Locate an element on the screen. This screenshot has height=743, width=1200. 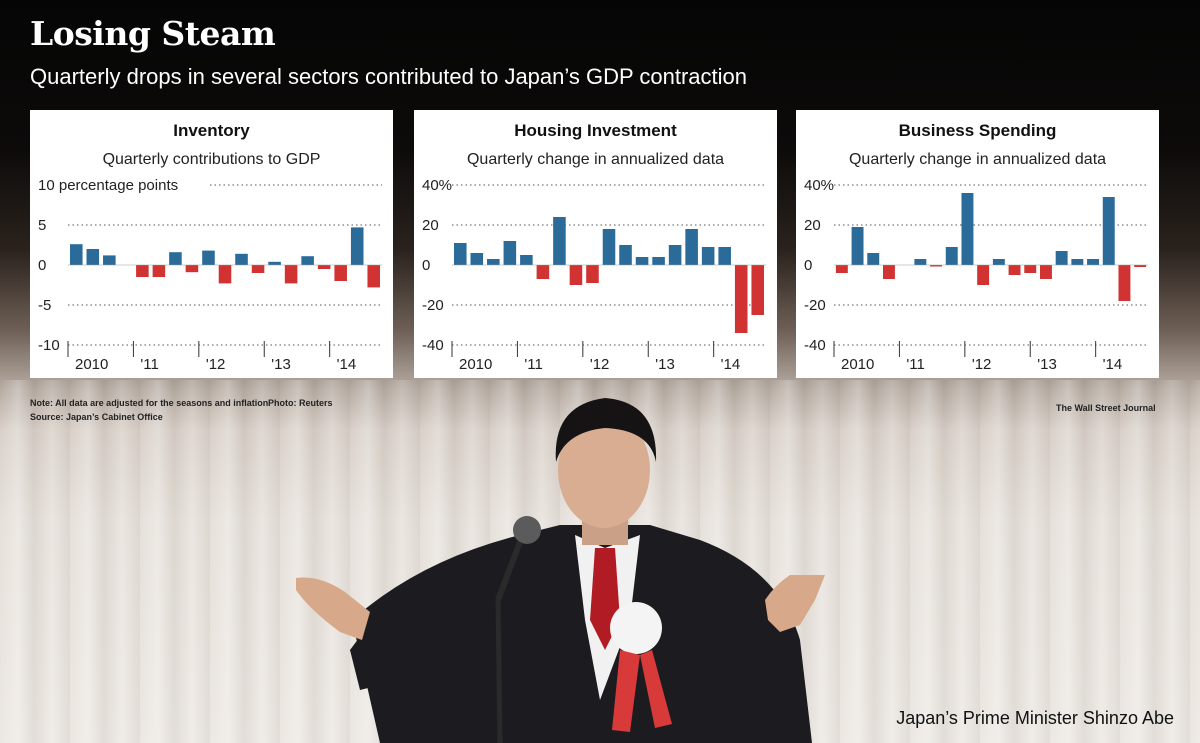
chart-subtitle: Quarterly contributions to GDP is located at coordinates (212, 159).